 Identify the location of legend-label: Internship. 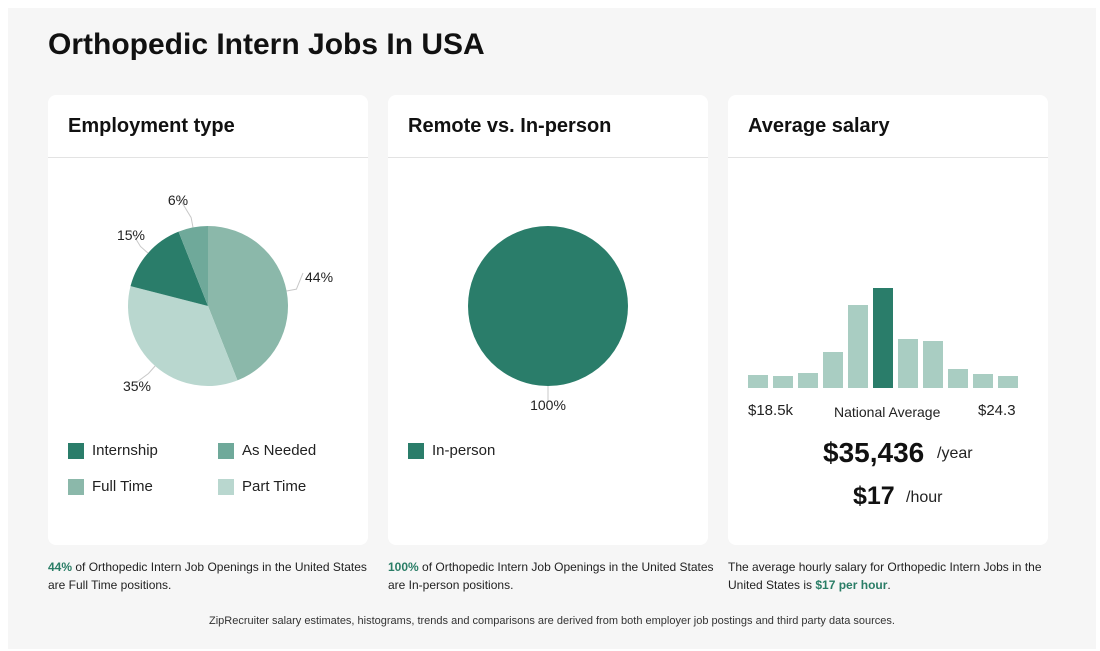
(125, 450).